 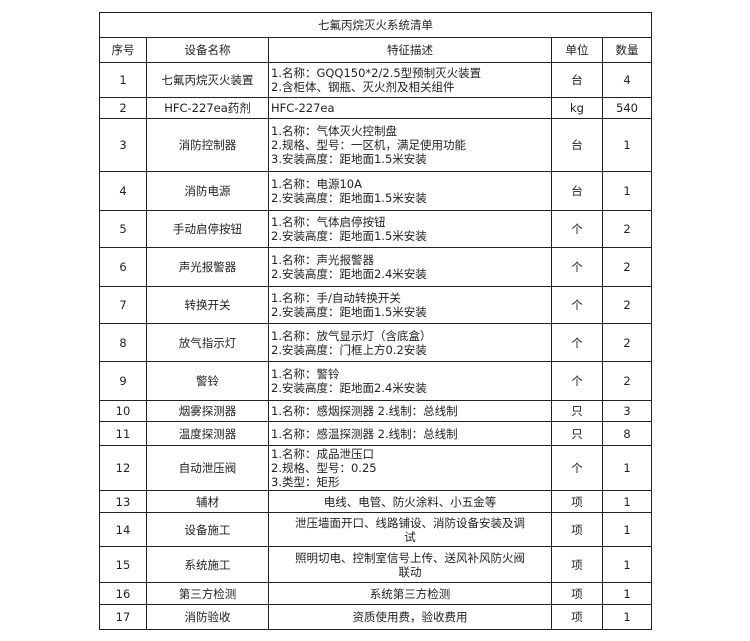 What do you see at coordinates (303, 108) in the screenshot?
I see `description-line: HFC-227ea` at bounding box center [303, 108].